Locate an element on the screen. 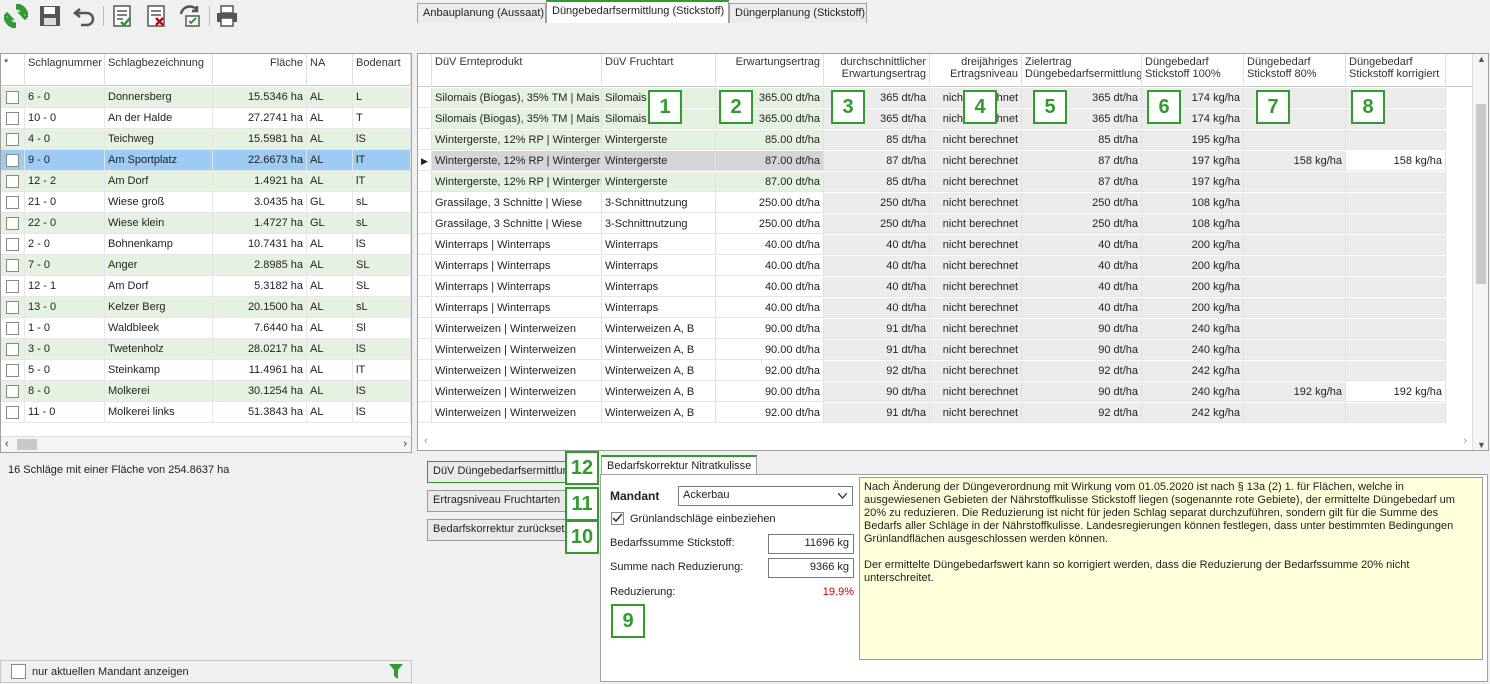  col-header-zielertrag: Zielertrag Düngebedarfsermittlung is located at coordinates (1082, 70).